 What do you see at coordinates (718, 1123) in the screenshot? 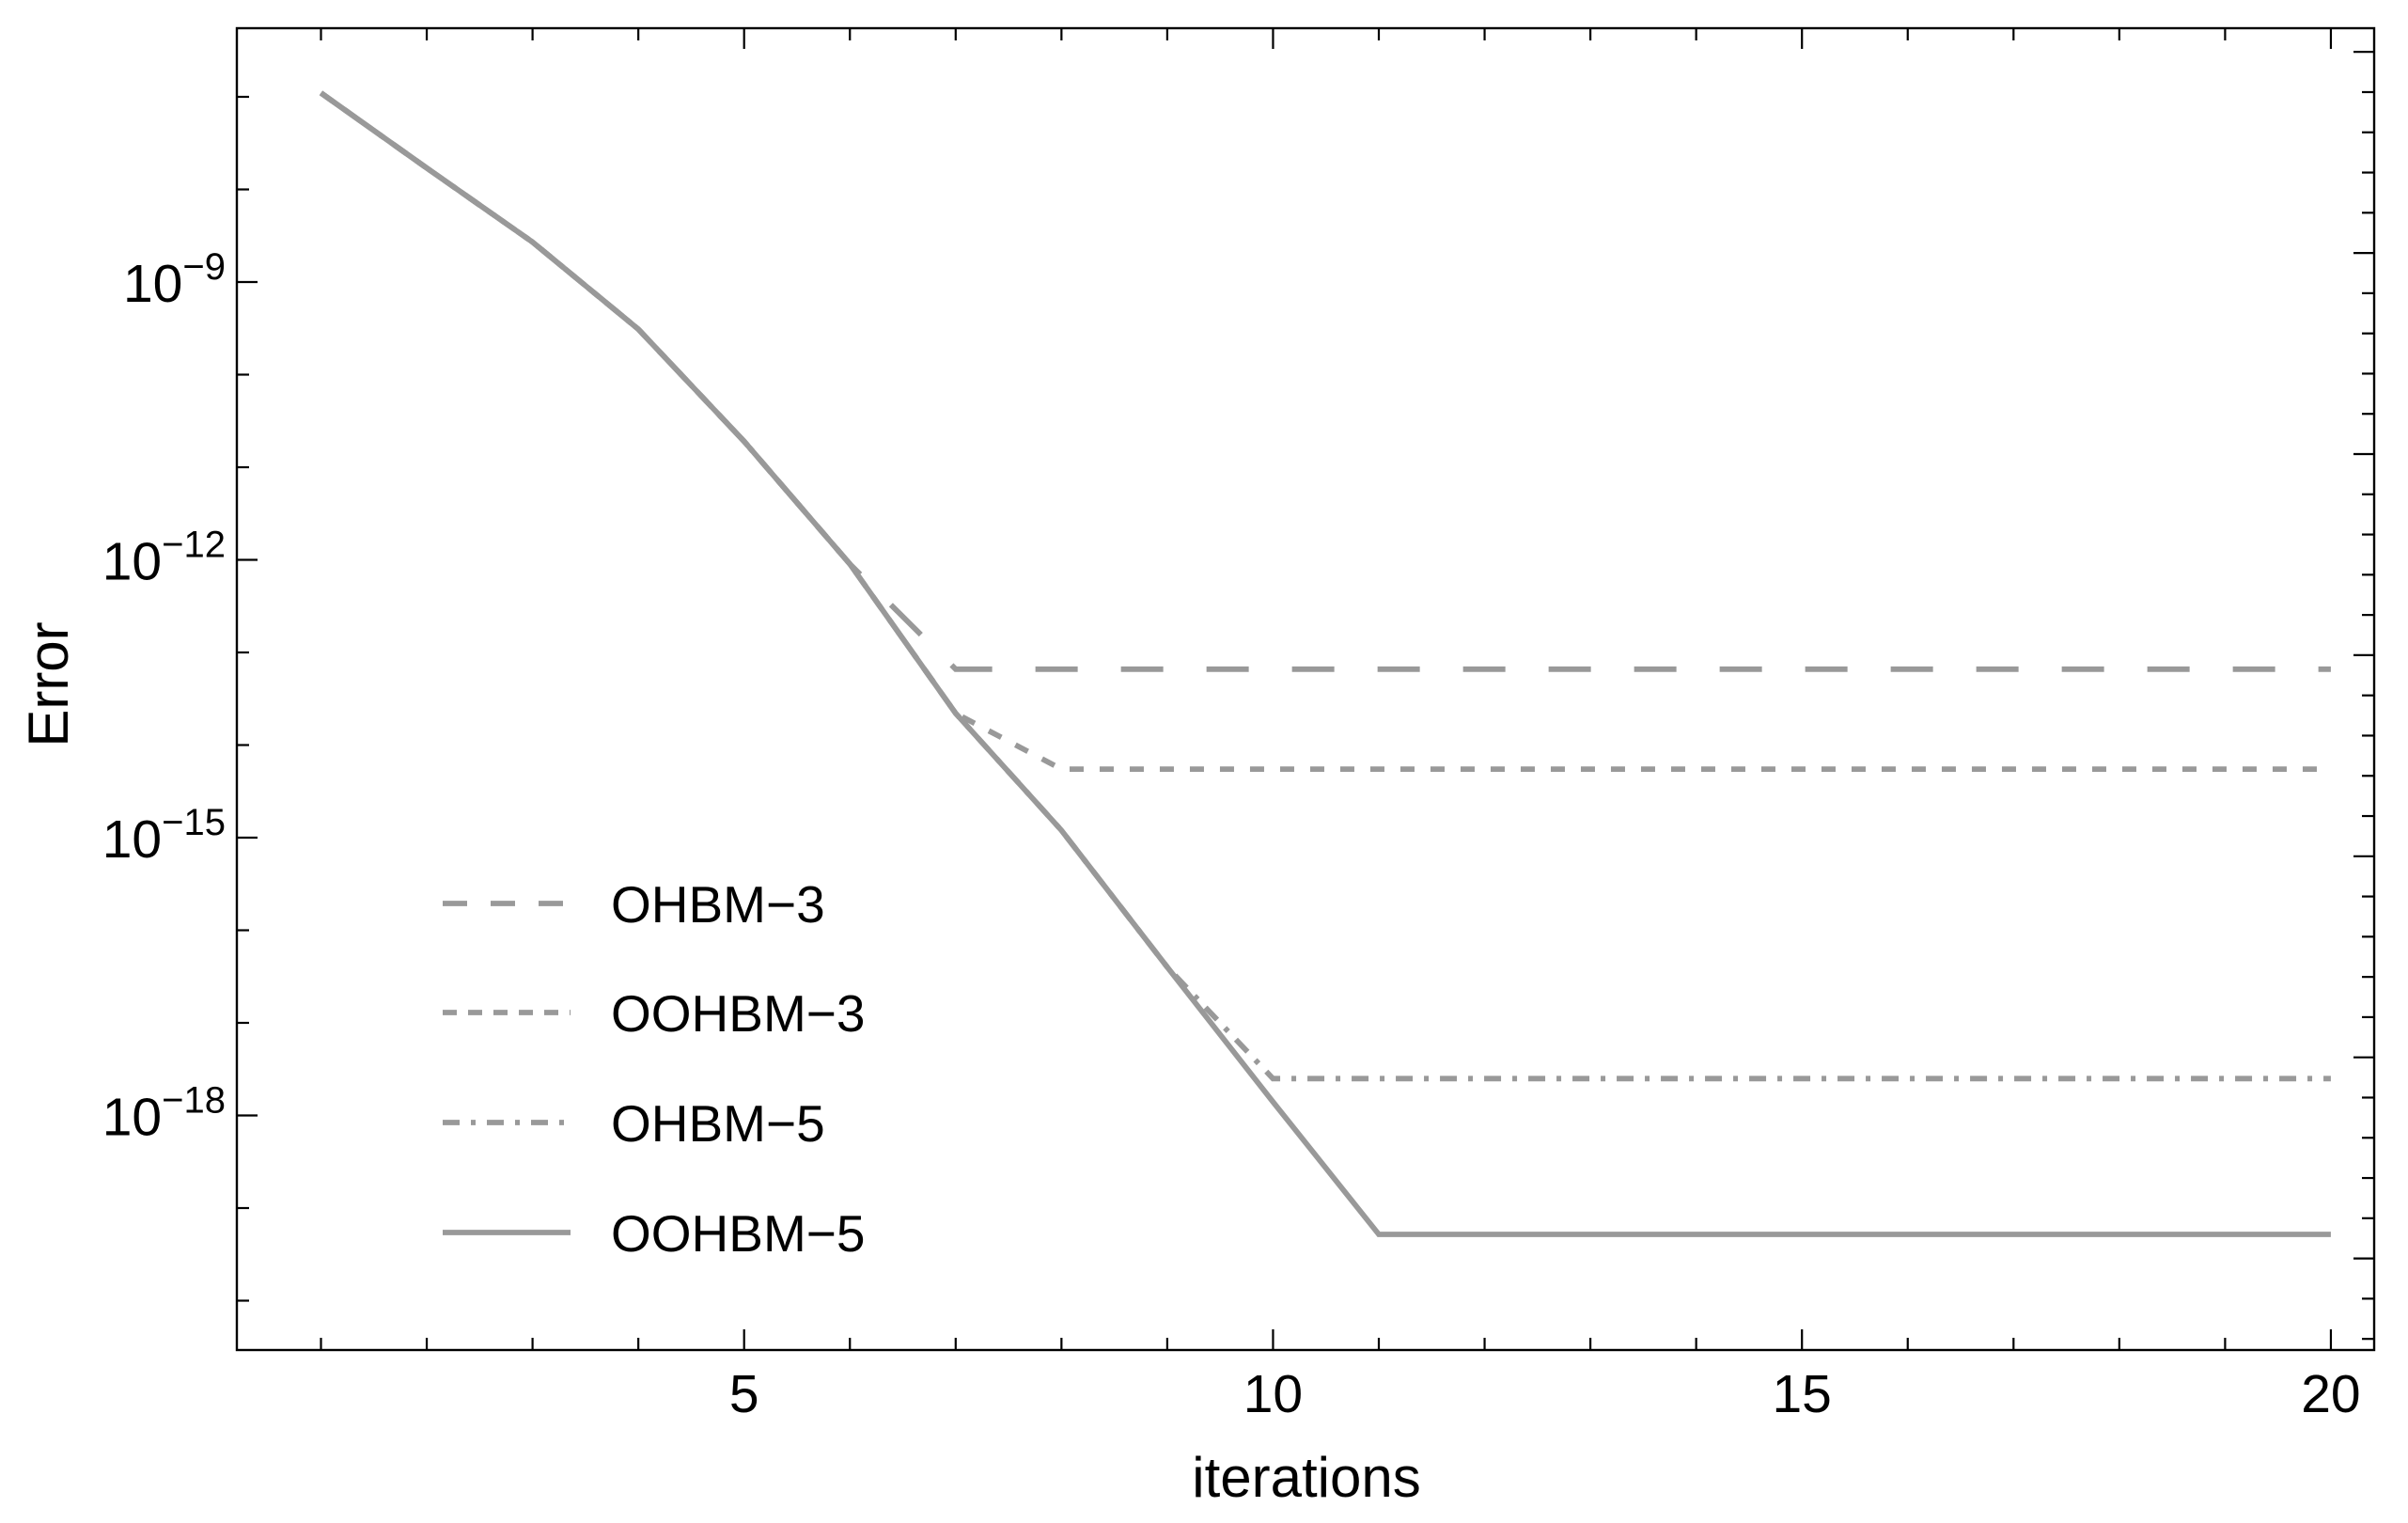
I see `legend-label-ohbm-5: OHBM−5` at bounding box center [718, 1123].